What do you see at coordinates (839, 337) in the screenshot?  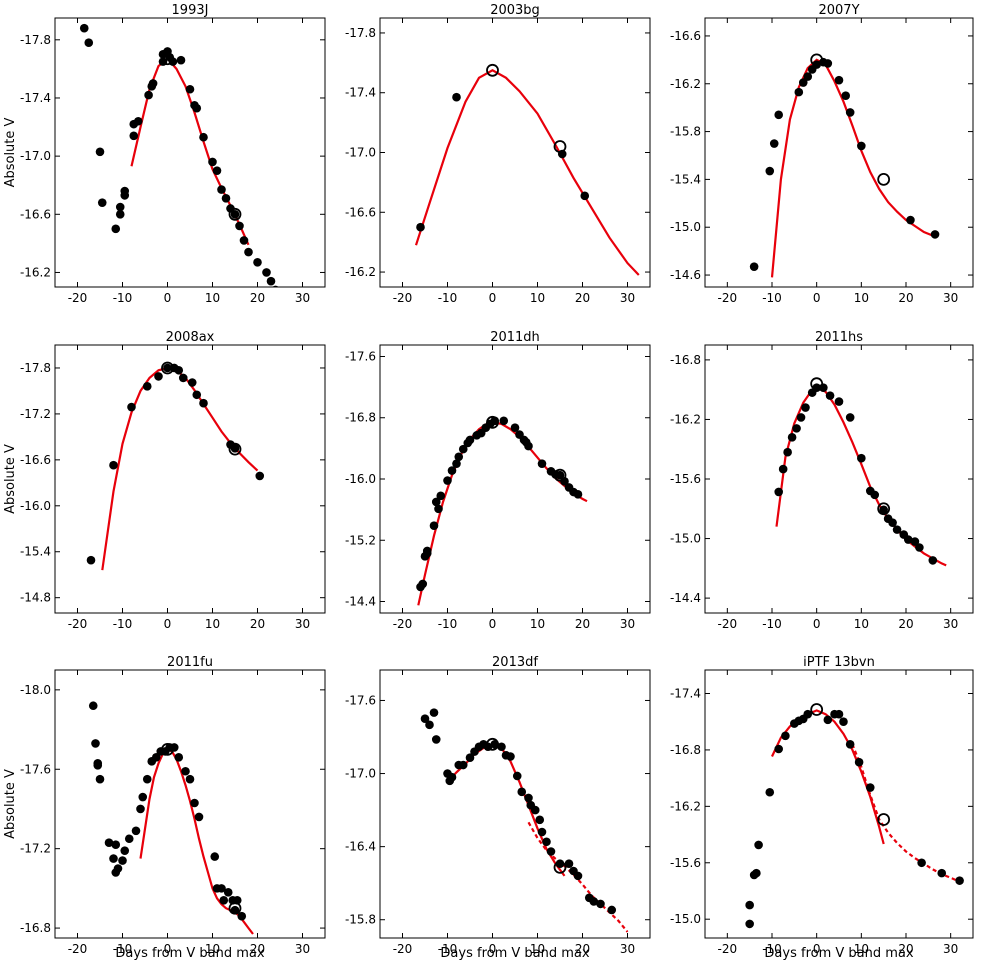 I see `panel-title: 2011hs` at bounding box center [839, 337].